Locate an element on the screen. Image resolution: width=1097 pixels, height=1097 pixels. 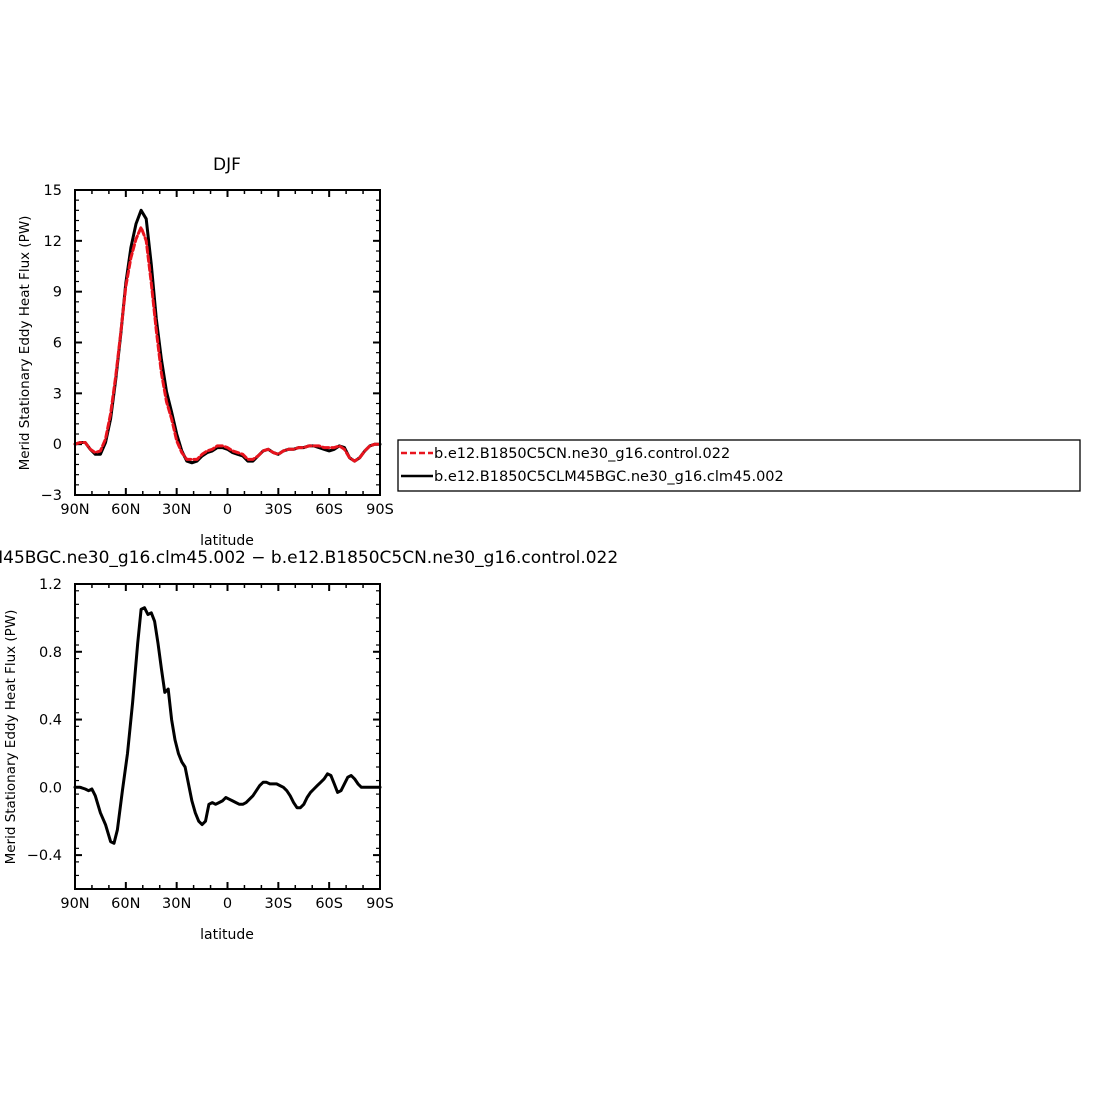
y-tick-label: 0.0 is located at coordinates (50, 788).